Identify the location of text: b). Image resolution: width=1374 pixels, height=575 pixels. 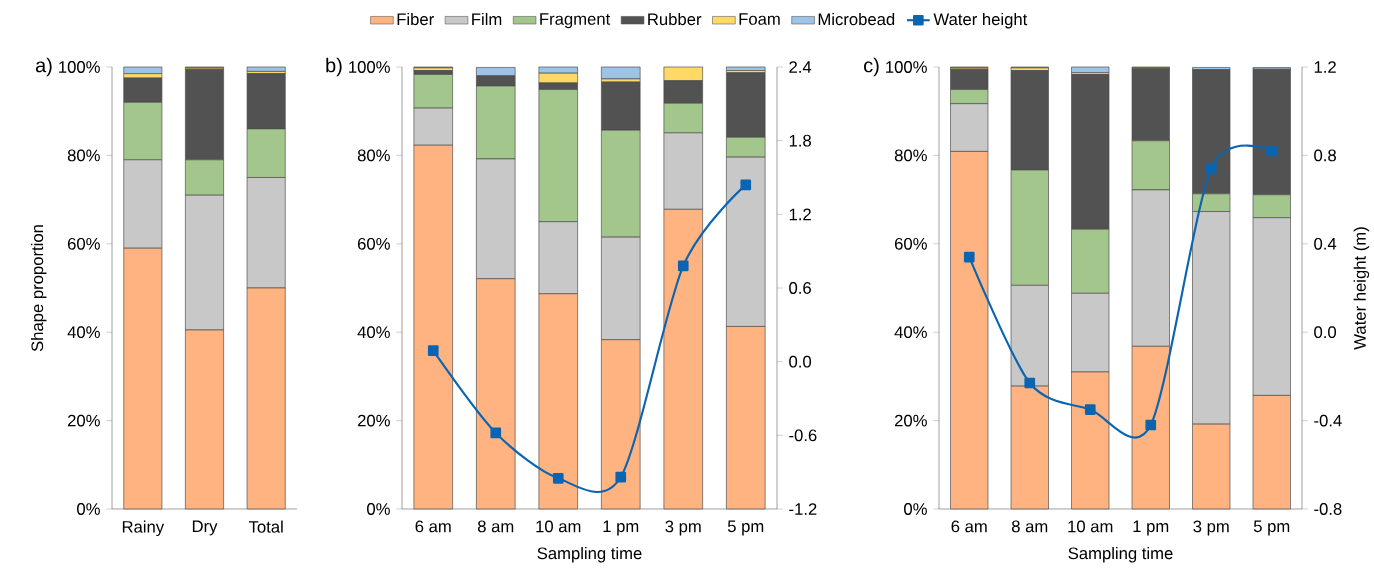
(334, 67).